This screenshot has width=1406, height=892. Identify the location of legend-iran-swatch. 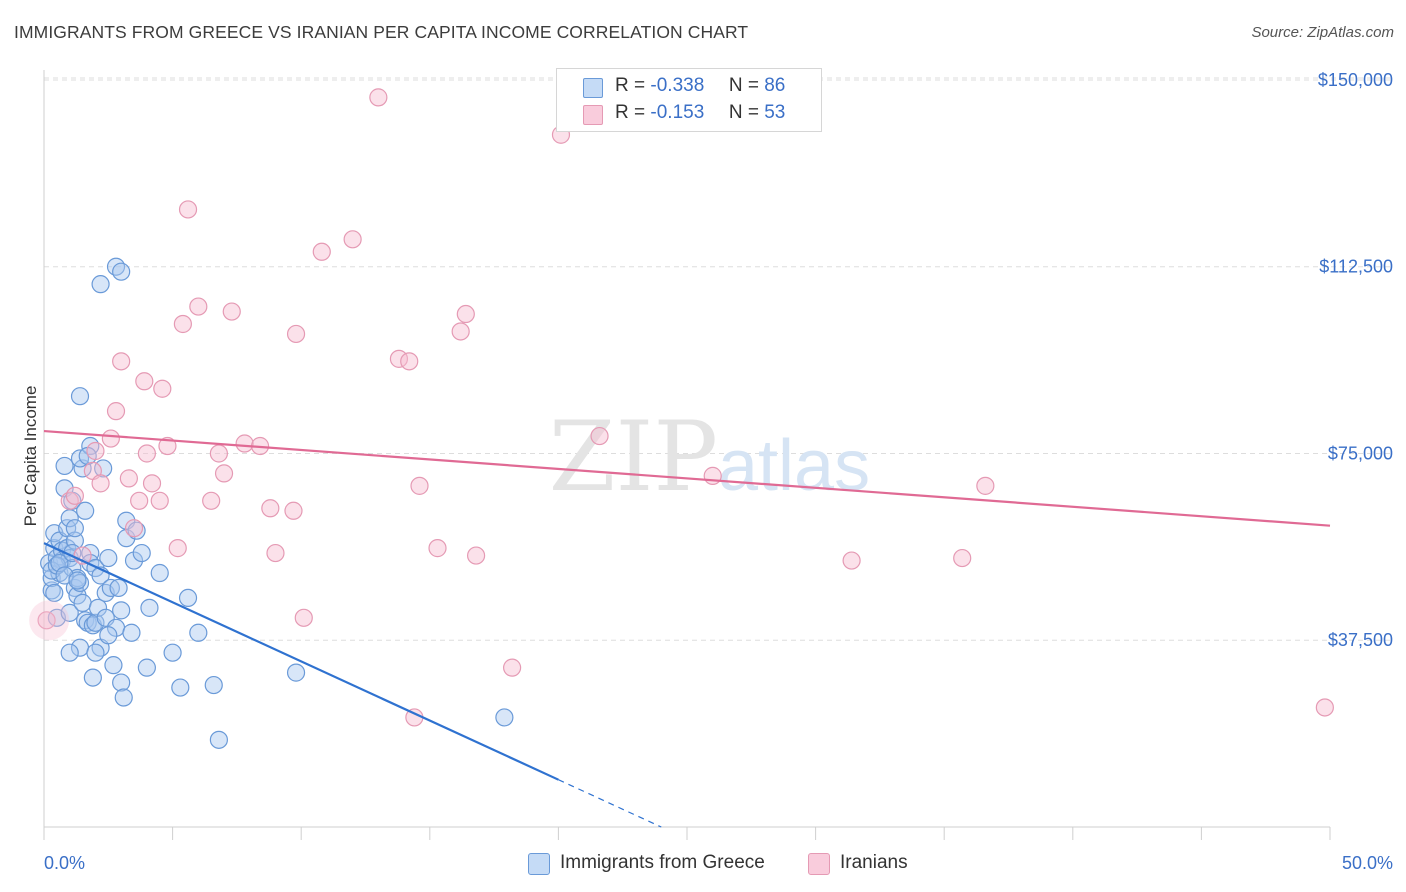
(593, 115).